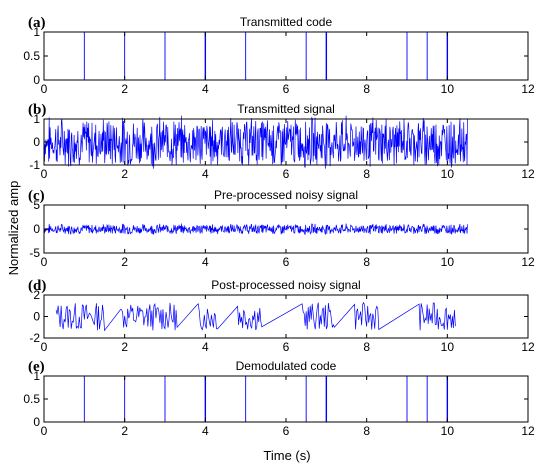 This screenshot has height=467, width=550. What do you see at coordinates (34, 338) in the screenshot?
I see `y-tick-label: -2` at bounding box center [34, 338].